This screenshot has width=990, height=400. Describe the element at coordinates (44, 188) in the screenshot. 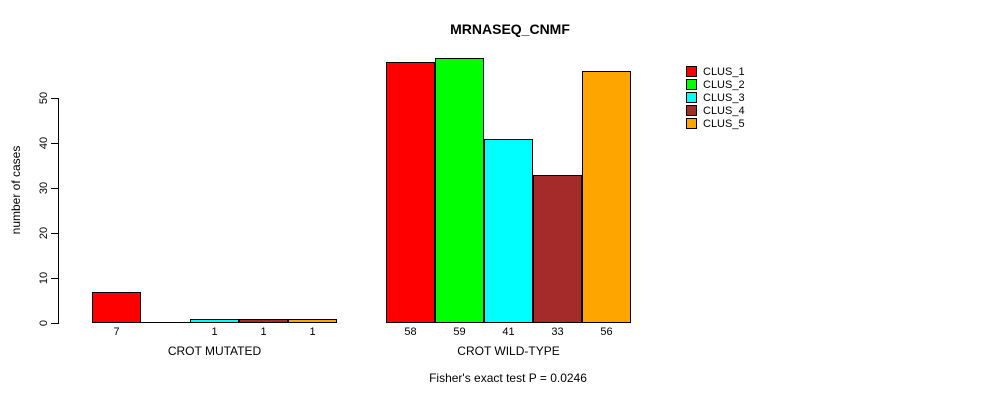

I see `y-tick-label: 30` at that location.